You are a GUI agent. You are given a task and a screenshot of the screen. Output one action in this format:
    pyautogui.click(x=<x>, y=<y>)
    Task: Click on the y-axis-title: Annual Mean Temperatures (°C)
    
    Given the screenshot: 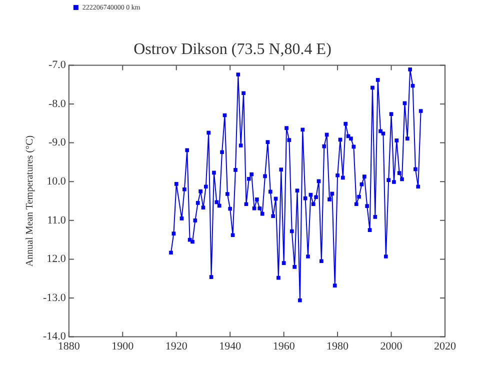 What is the action you would take?
    pyautogui.click(x=30, y=201)
    